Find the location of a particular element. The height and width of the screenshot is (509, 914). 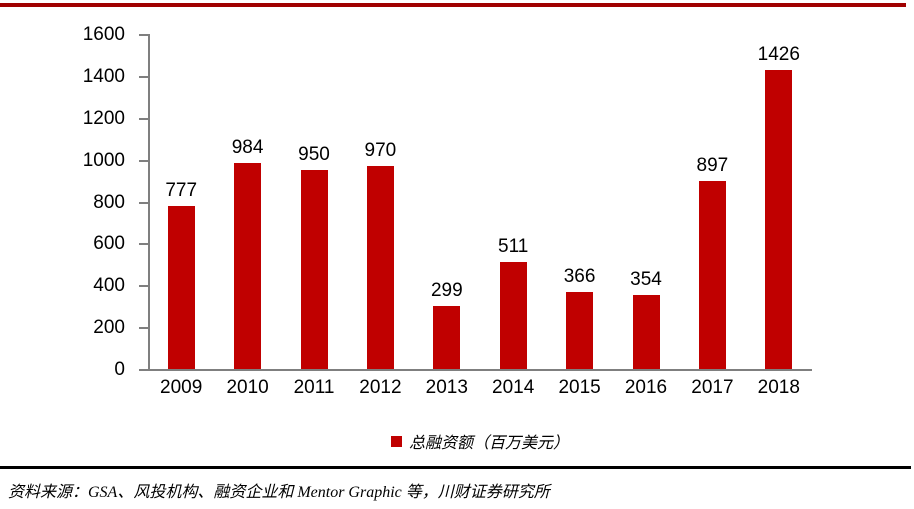

x-tick-label: 2017 is located at coordinates (712, 387).